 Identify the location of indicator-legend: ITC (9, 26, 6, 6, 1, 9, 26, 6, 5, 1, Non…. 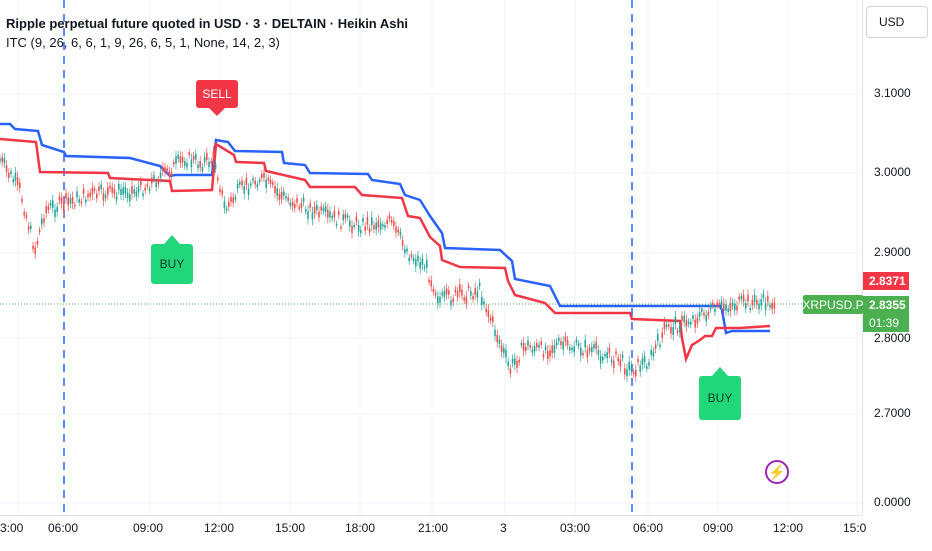
(143, 42).